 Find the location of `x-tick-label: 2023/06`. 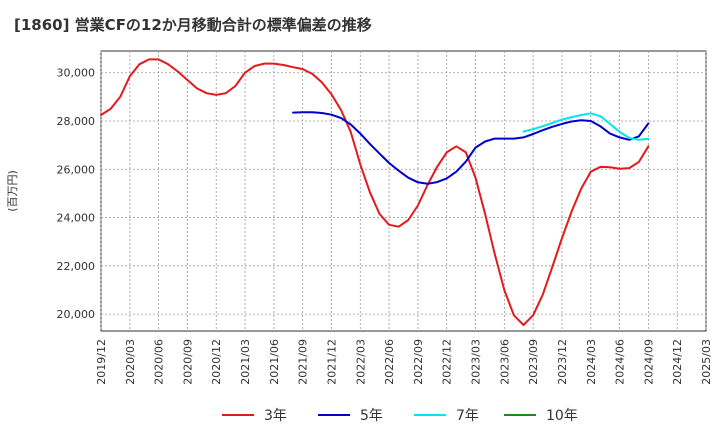

x-tick-label: 2023/06 is located at coordinates (504, 362).